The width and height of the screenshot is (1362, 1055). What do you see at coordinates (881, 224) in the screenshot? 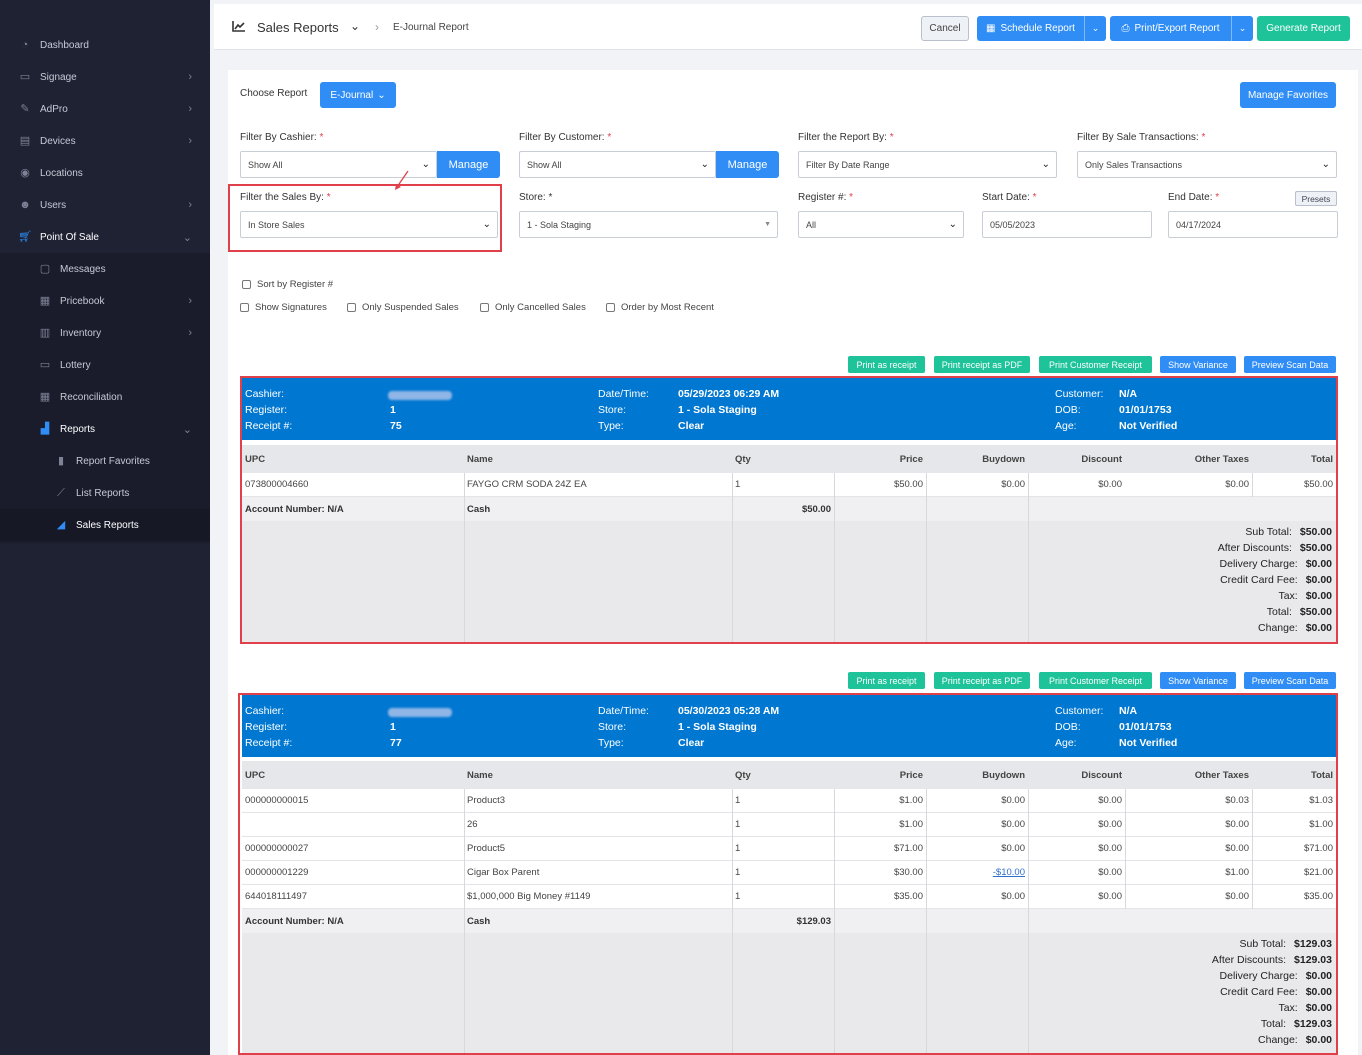
I see `register-select: All ⌄` at bounding box center [881, 224].